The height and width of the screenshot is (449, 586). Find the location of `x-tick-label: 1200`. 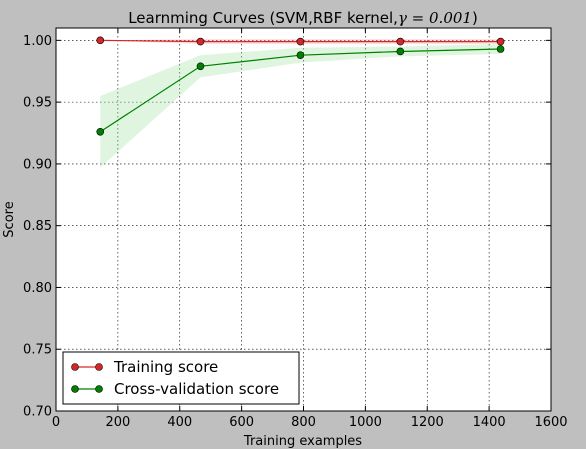

x-tick-label: 1200 is located at coordinates (427, 422).